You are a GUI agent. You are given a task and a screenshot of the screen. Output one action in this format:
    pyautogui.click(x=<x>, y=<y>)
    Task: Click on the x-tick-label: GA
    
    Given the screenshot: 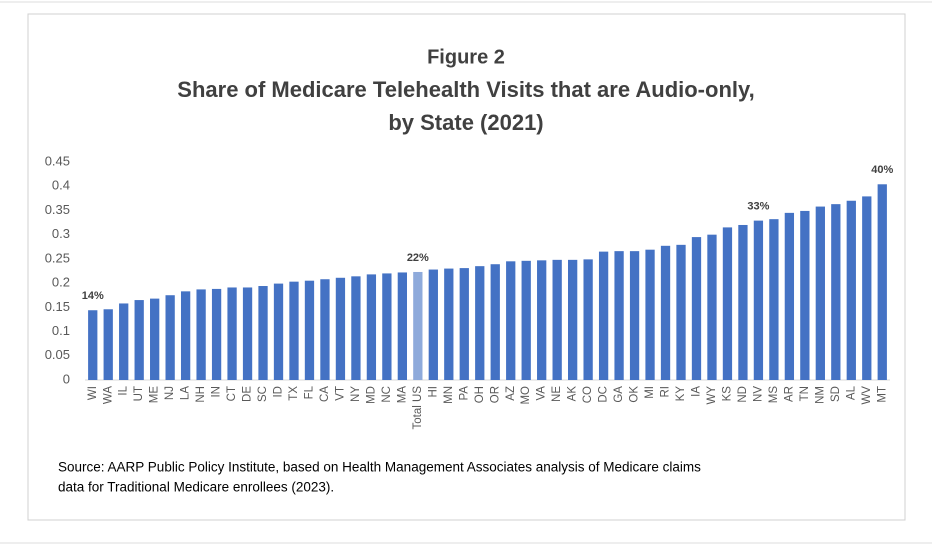 What is the action you would take?
    pyautogui.click(x=619, y=394)
    